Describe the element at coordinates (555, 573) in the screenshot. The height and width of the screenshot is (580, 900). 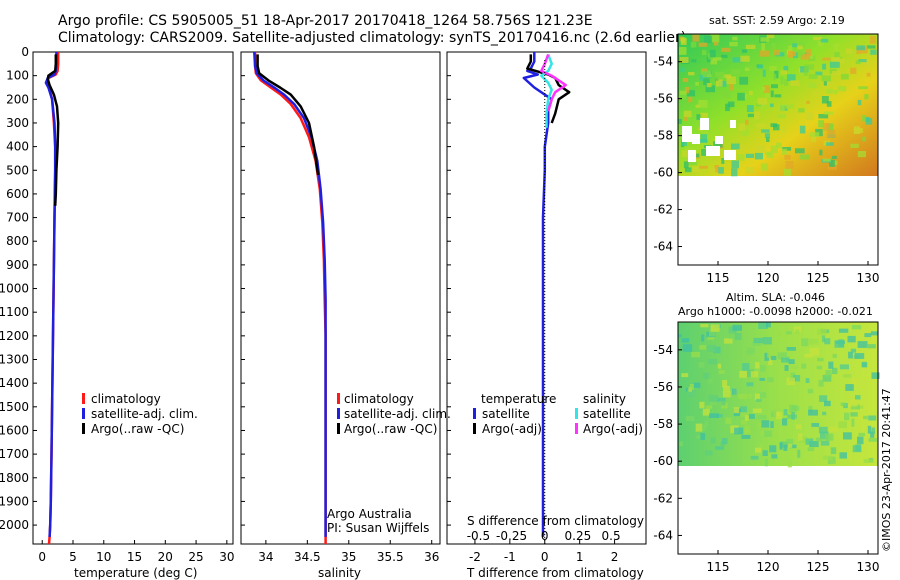
I see `t-difference-label: T difference from climatology` at that location.